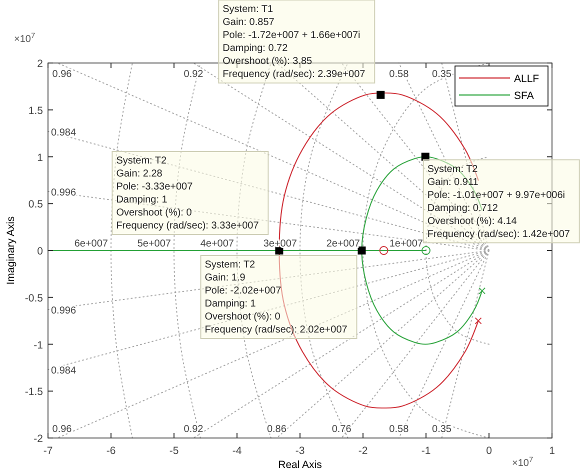 The image size is (582, 474). What do you see at coordinates (111, 451) in the screenshot?
I see `x-tick-label: -6` at bounding box center [111, 451].